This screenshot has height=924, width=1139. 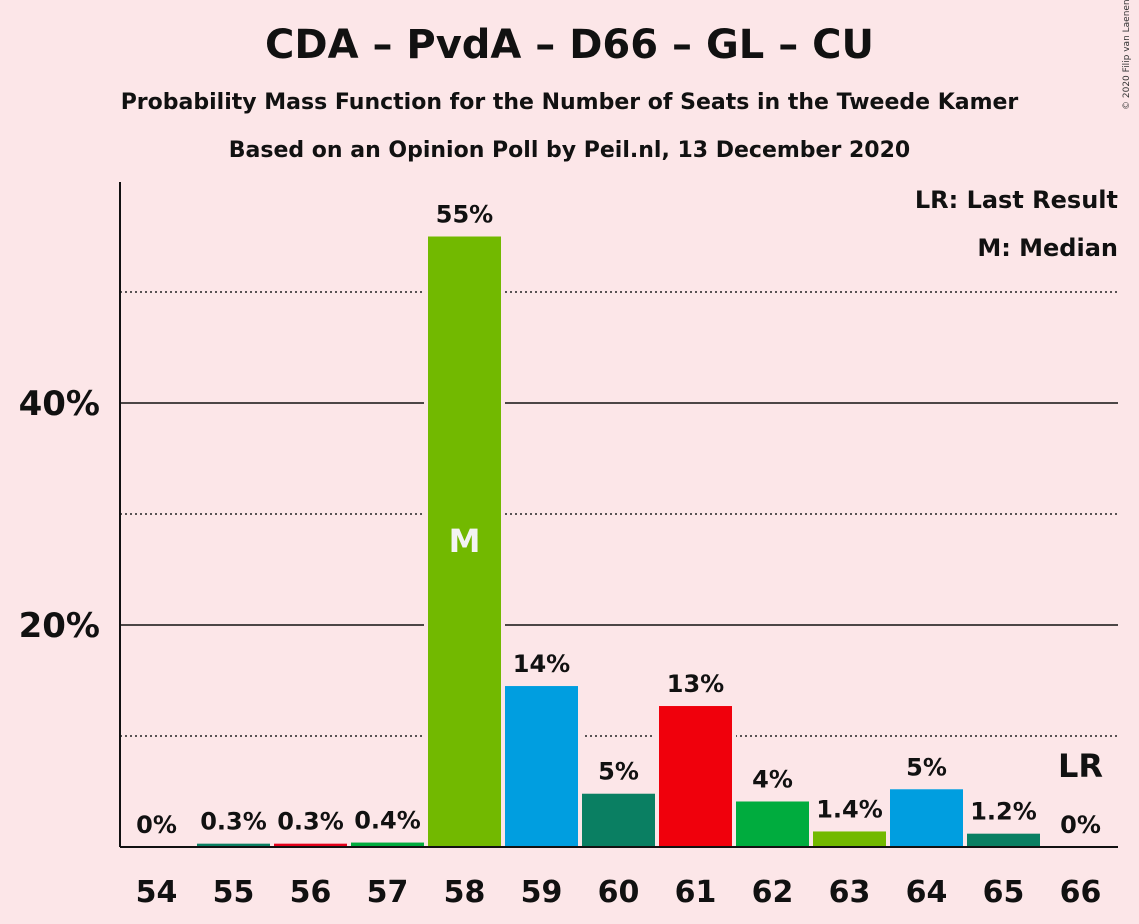 What do you see at coordinates (1003, 812) in the screenshot?
I see `bar-label-65: 1.2%` at bounding box center [1003, 812].